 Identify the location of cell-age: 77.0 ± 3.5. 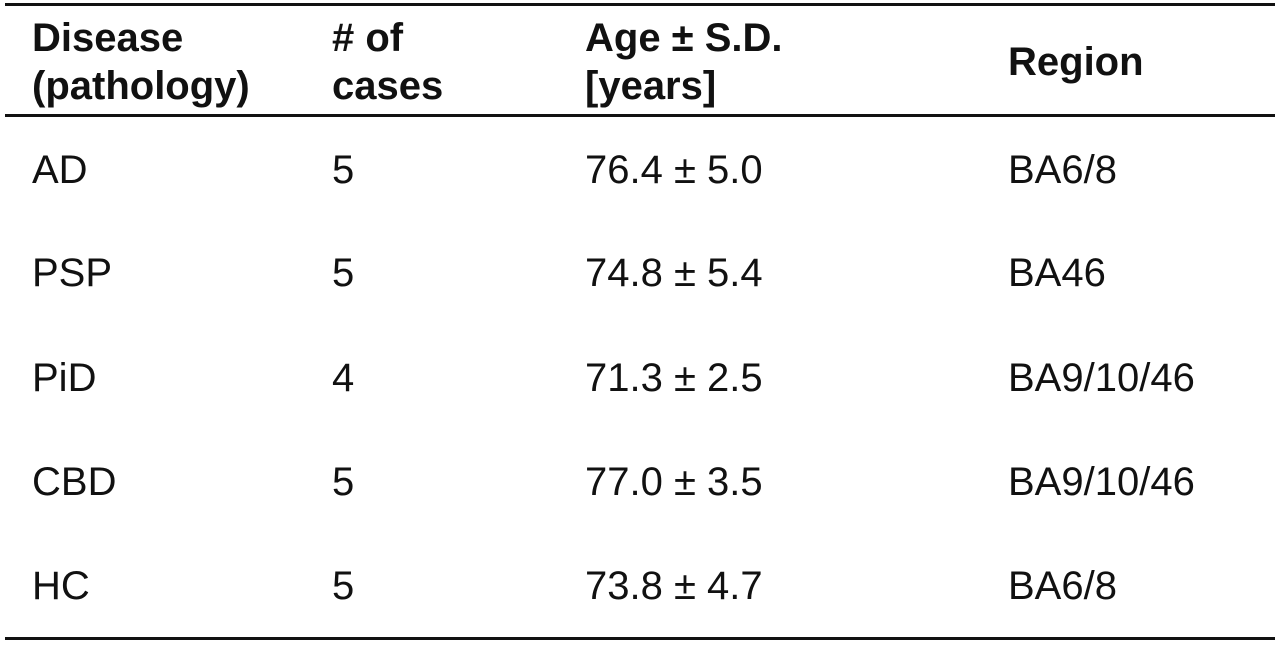
(674, 482).